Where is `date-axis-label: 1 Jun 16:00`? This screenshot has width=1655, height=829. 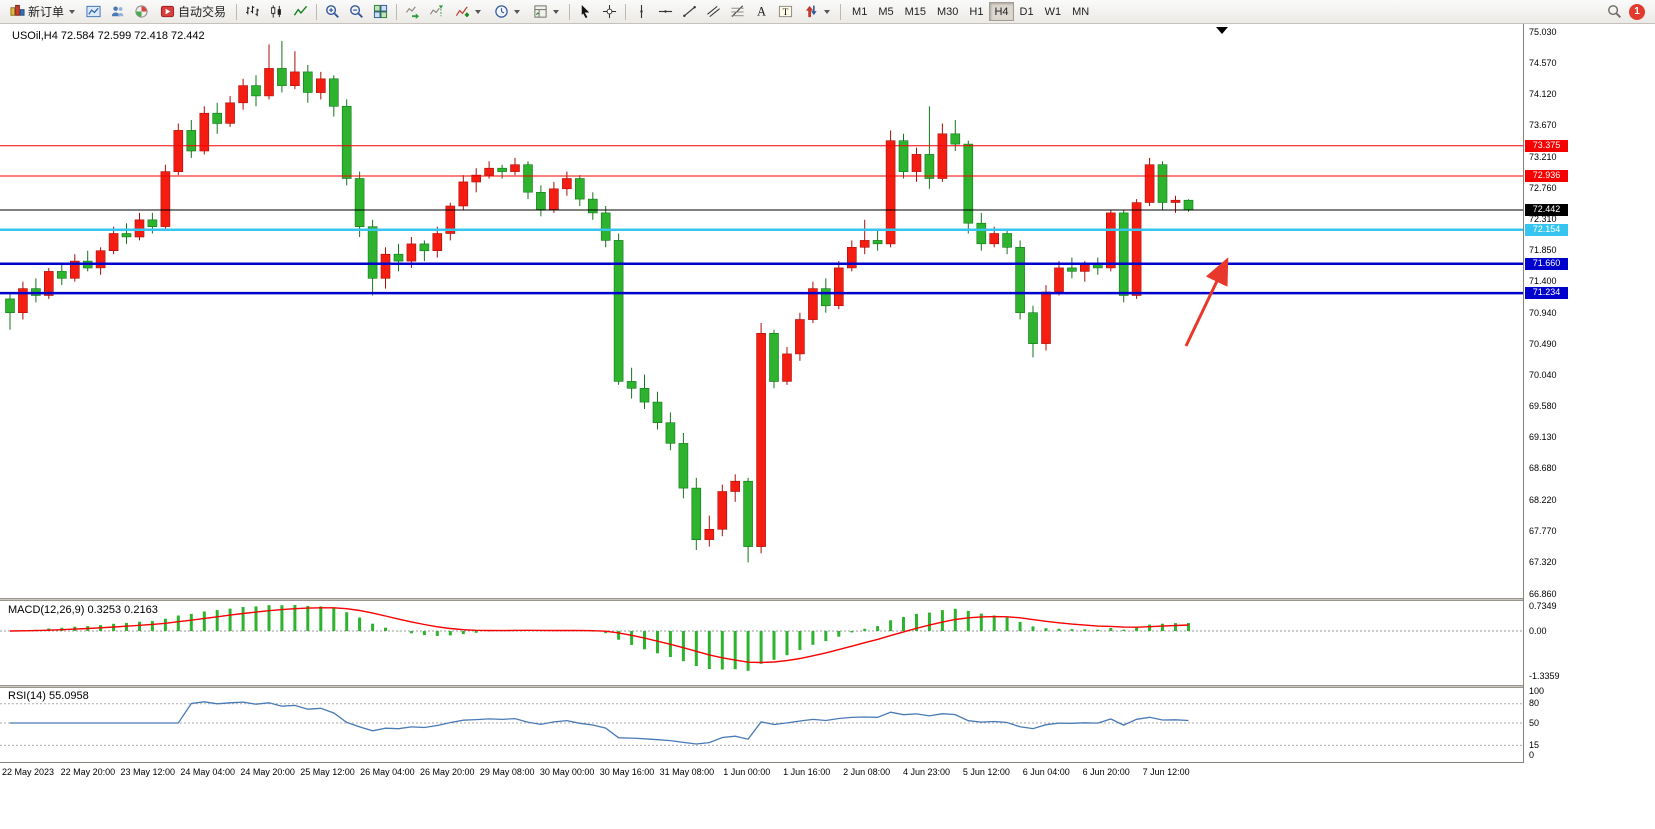
date-axis-label: 1 Jun 16:00 is located at coordinates (807, 772).